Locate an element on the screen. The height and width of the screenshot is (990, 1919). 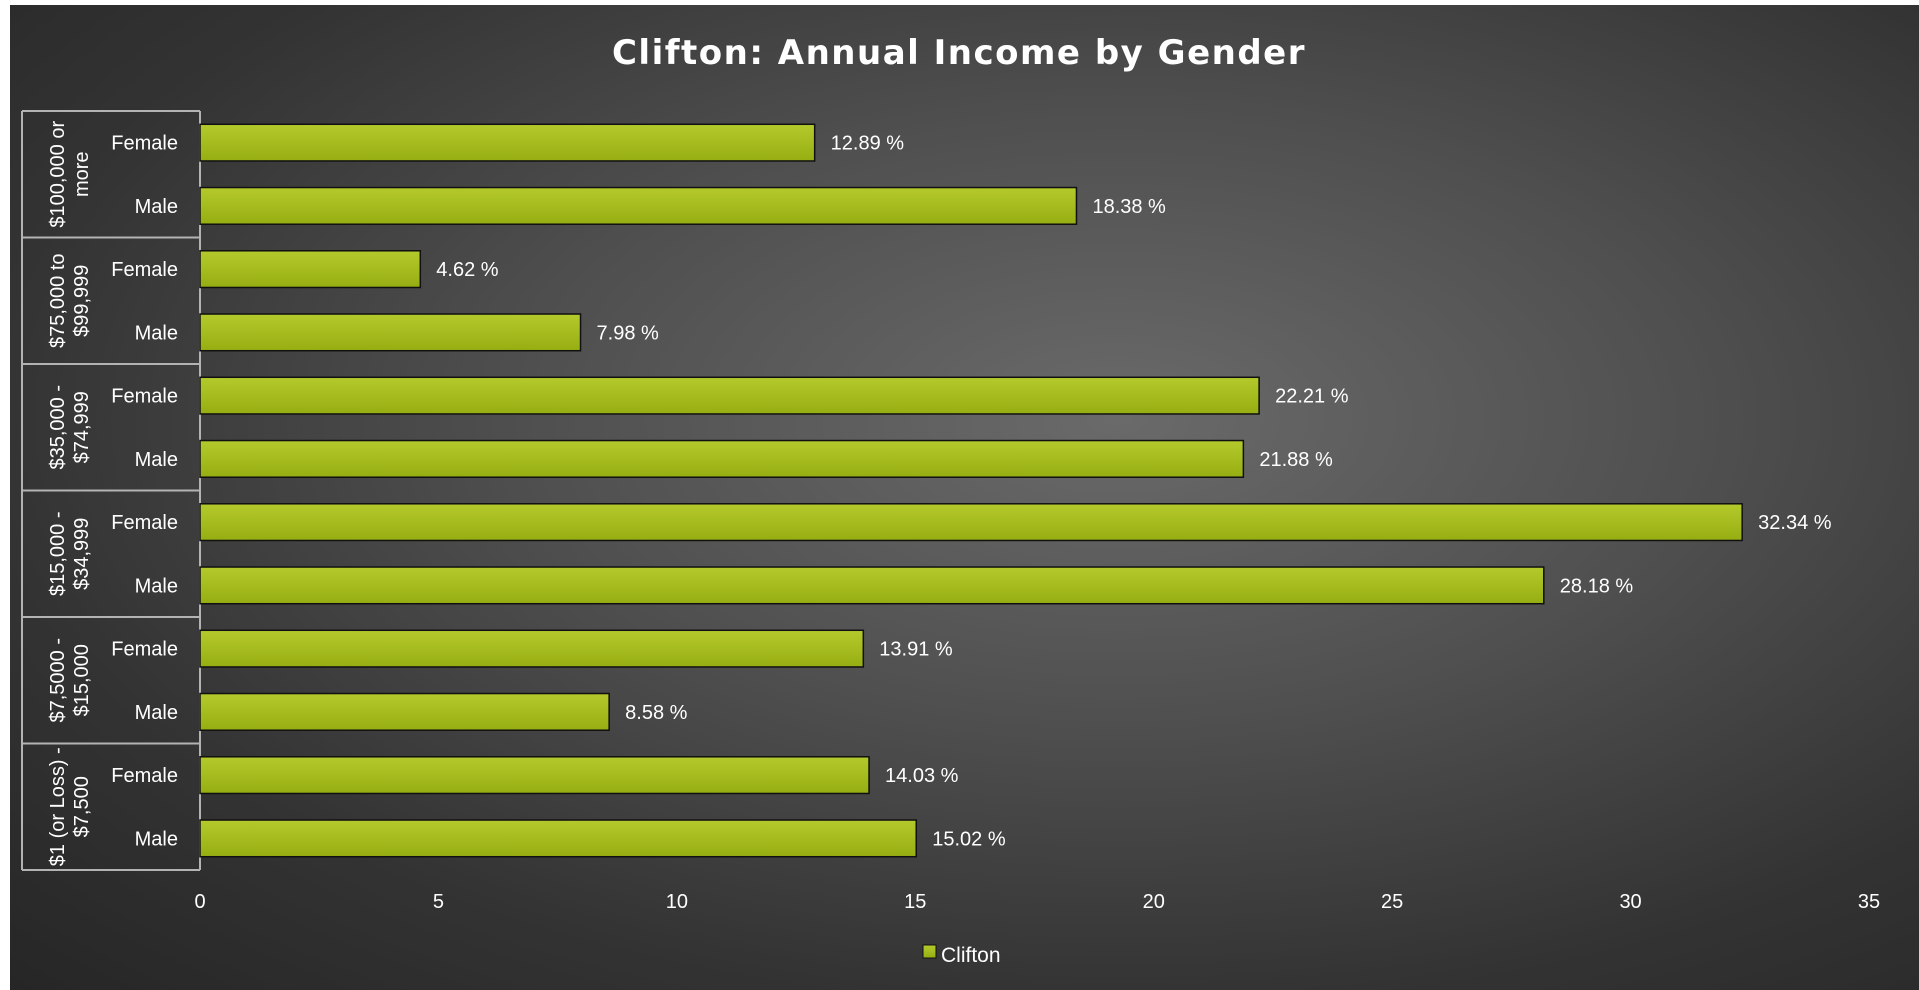
bar-value-label: 8.58 % is located at coordinates (656, 713).